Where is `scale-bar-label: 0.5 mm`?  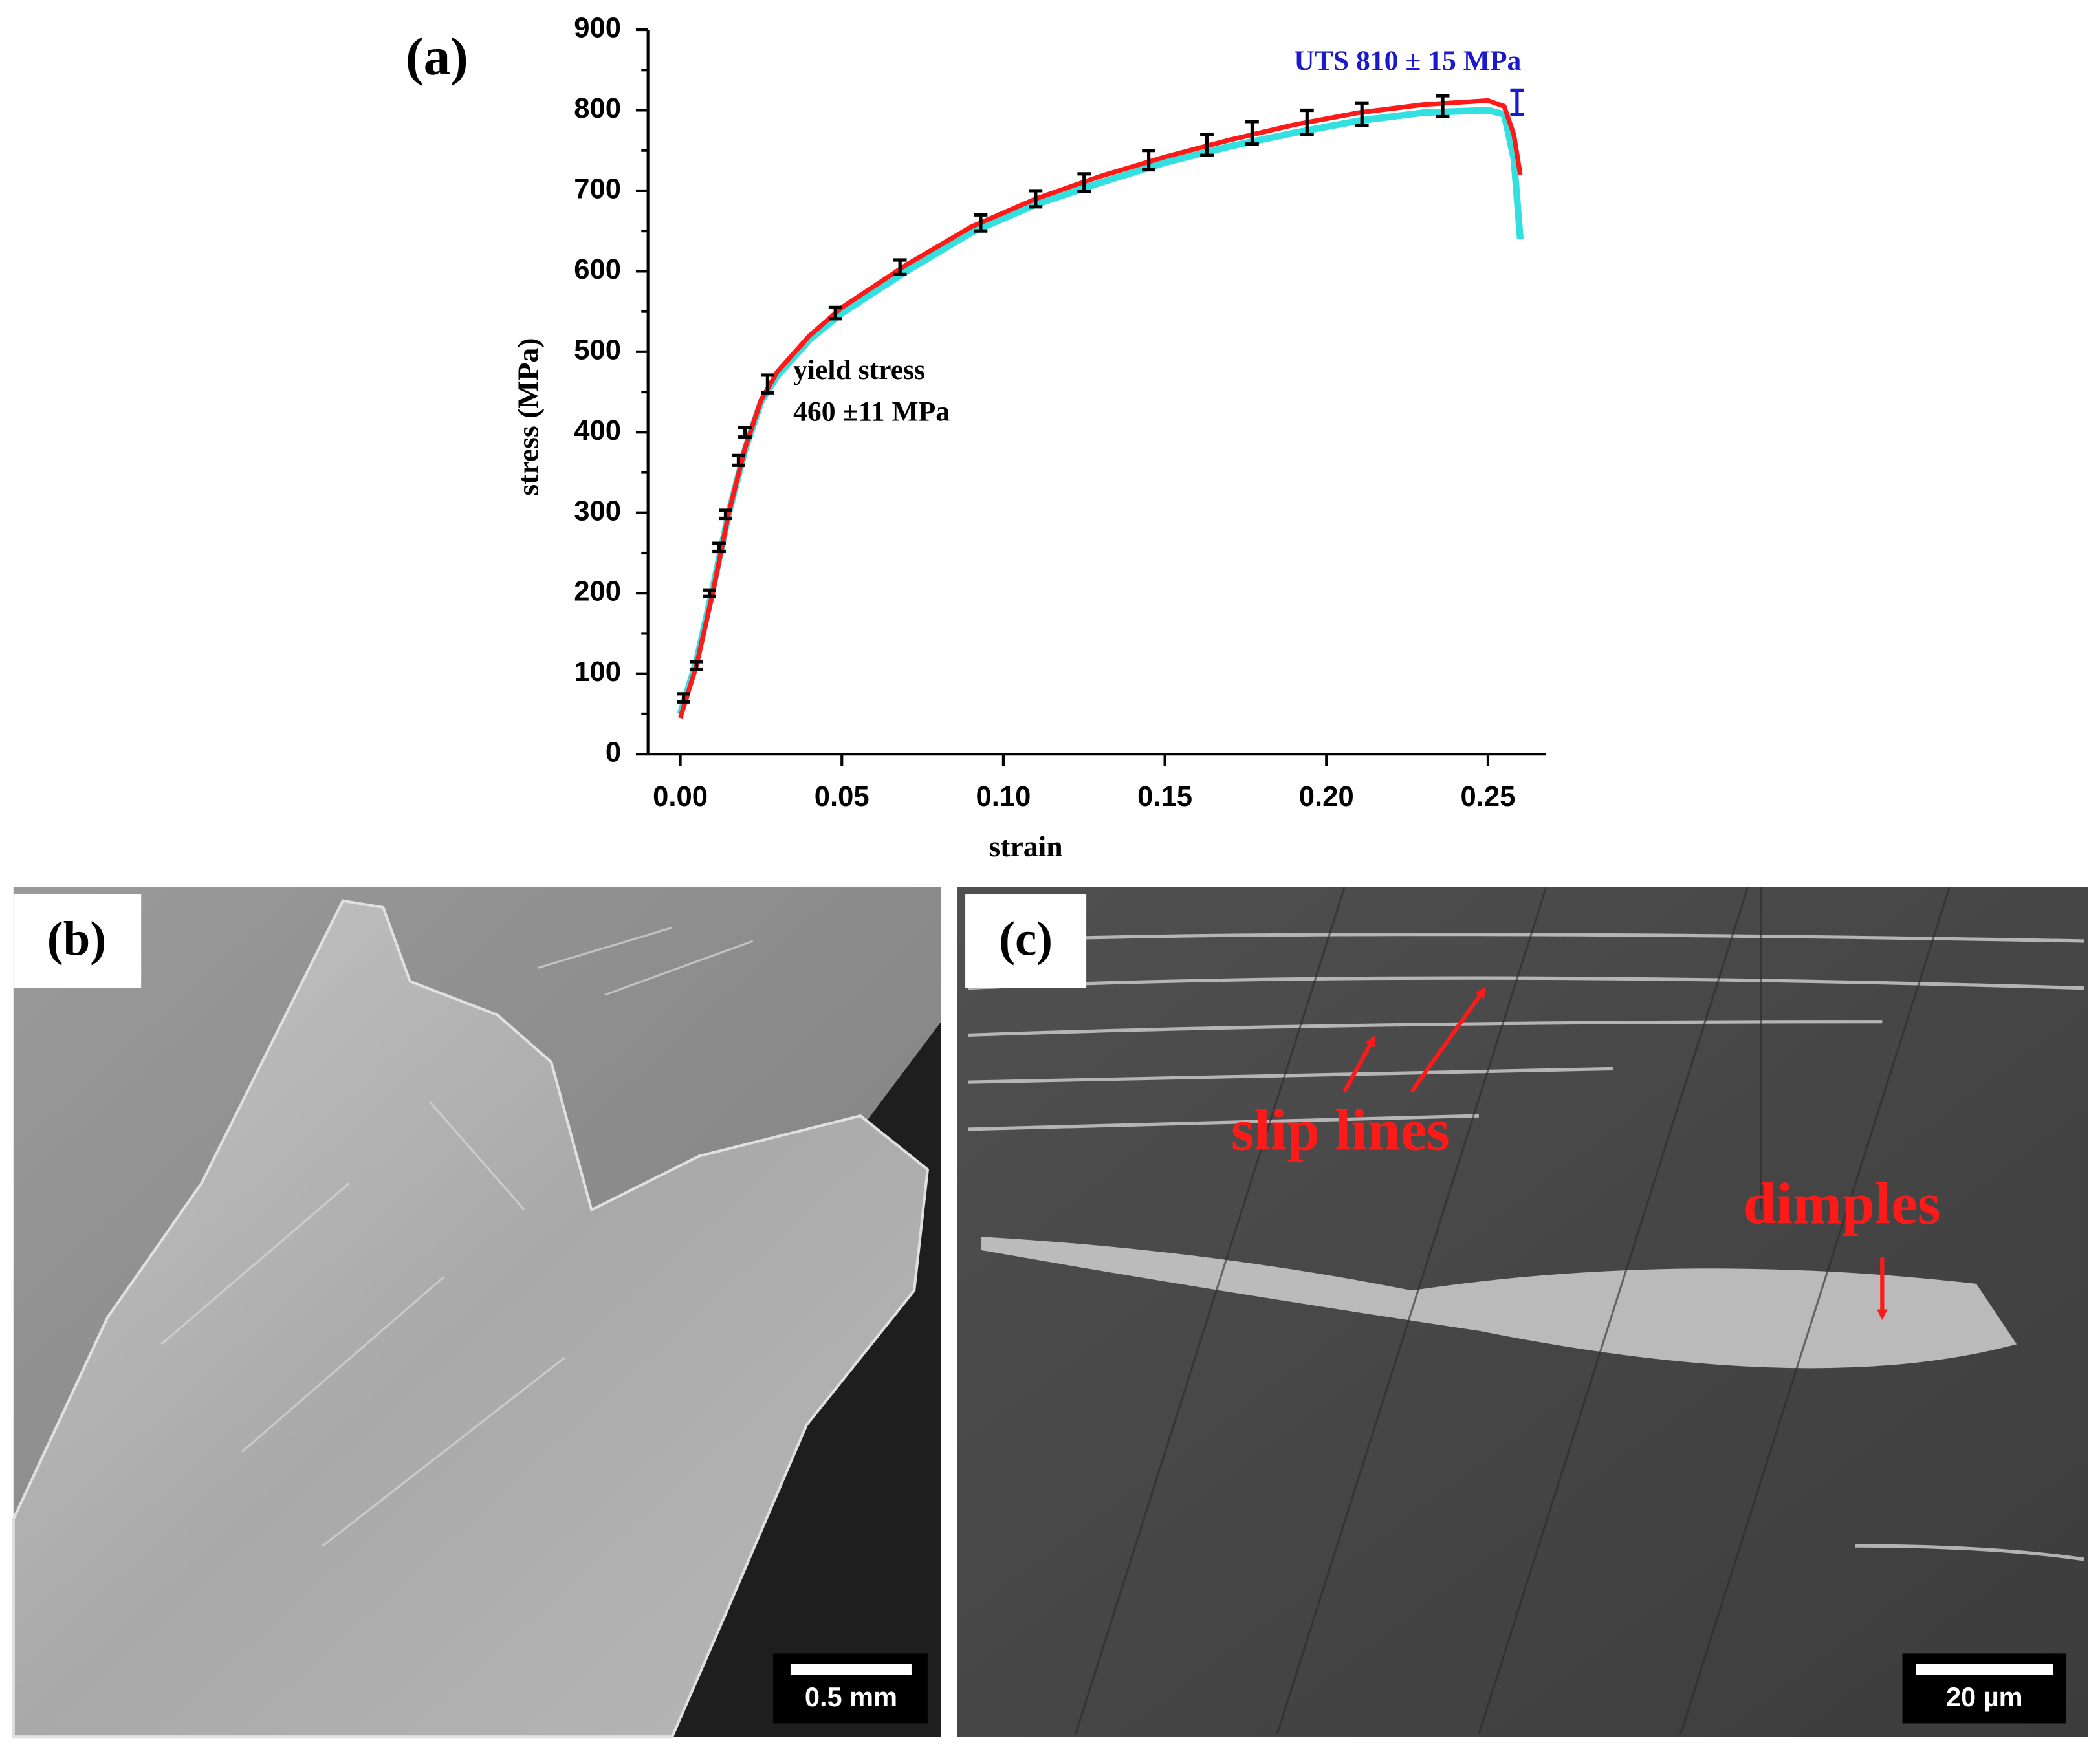 scale-bar-label: 0.5 mm is located at coordinates (851, 1697).